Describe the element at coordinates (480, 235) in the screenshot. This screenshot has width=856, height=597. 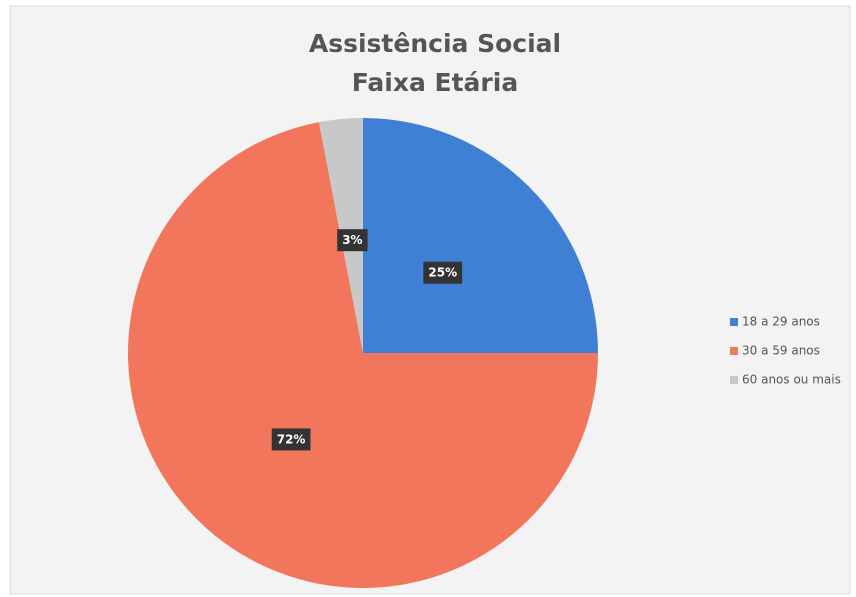
I see `pie-slice` at that location.